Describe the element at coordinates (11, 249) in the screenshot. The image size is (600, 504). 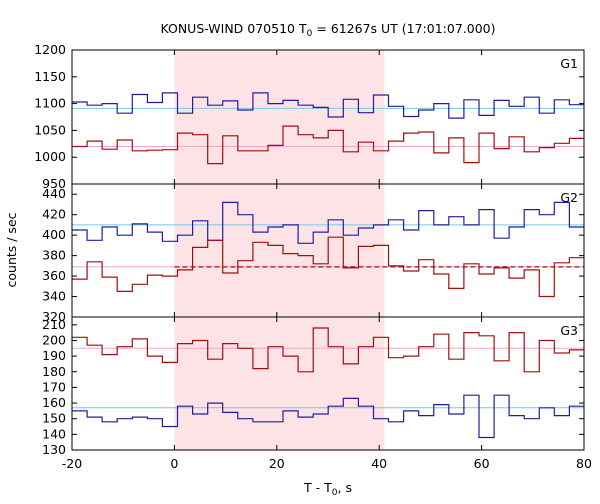
I see `y-axis-label: counts / sec` at that location.